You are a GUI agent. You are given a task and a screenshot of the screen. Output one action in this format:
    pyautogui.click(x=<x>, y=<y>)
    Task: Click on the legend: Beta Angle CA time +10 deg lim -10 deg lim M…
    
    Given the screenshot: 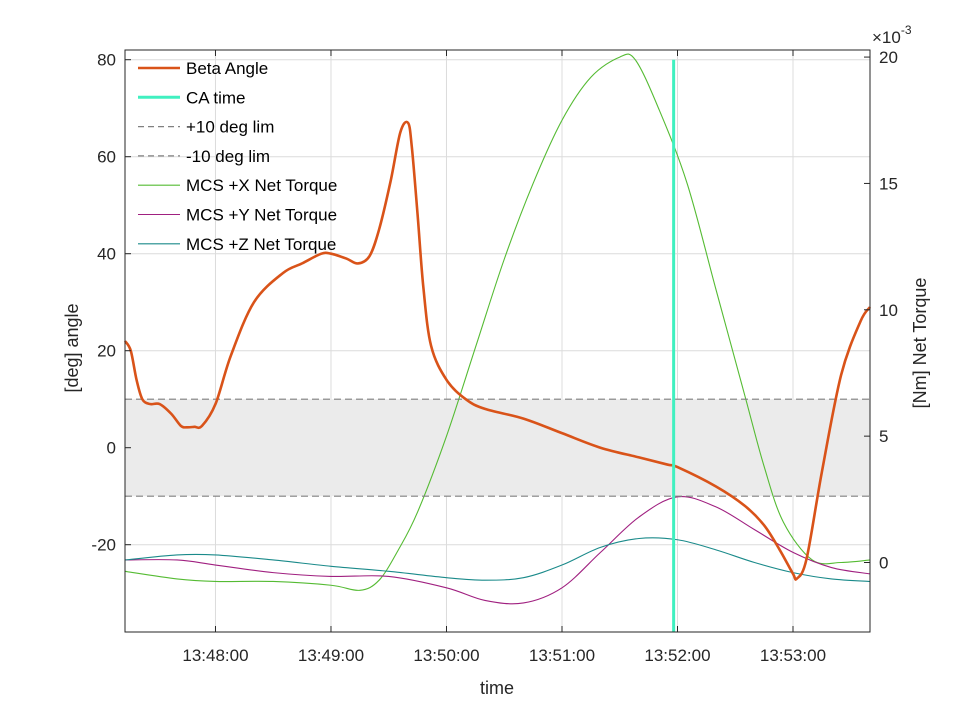 What is the action you would take?
    pyautogui.click(x=237, y=156)
    